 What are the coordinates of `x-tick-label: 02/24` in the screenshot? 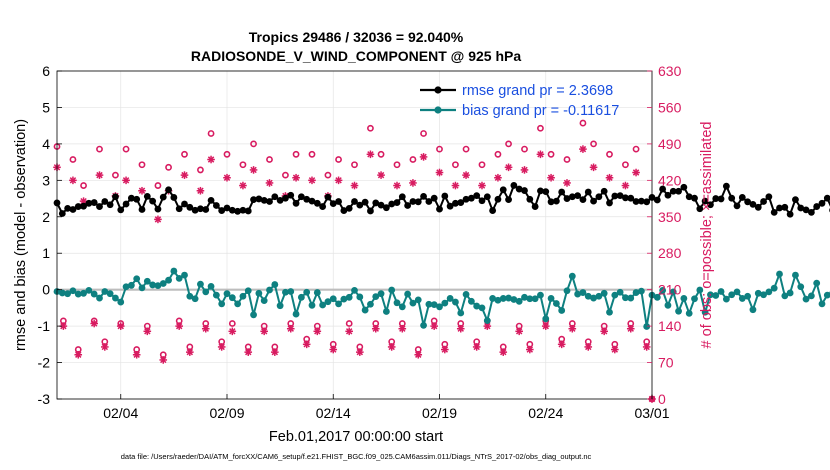 It's located at (545, 413).